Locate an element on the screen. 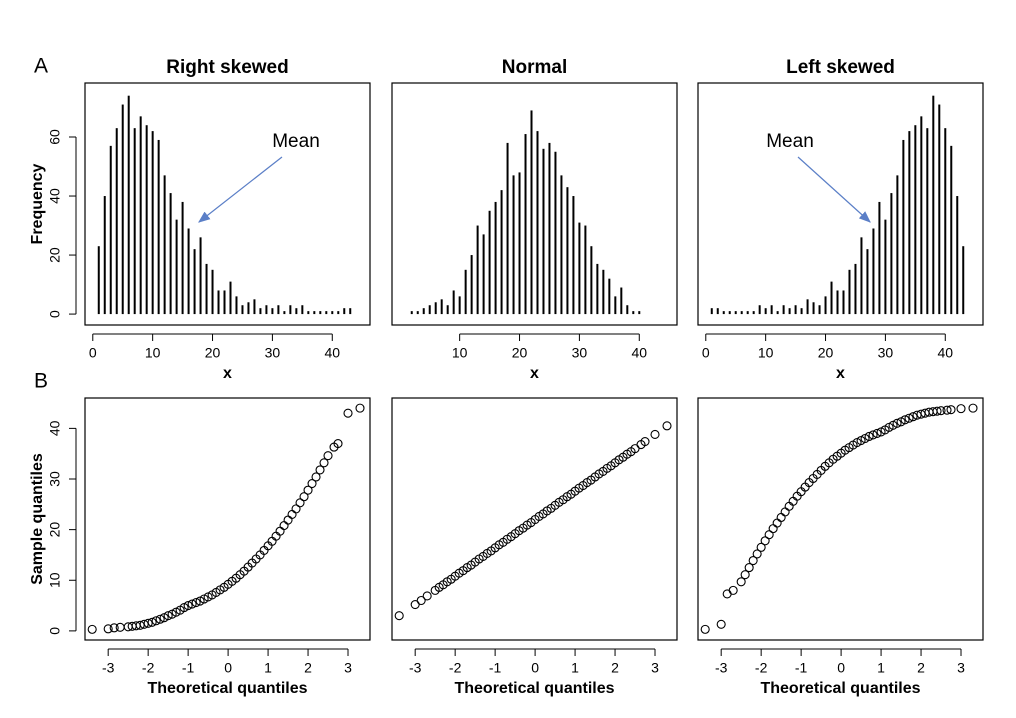  plot-frame is located at coordinates (840, 519).